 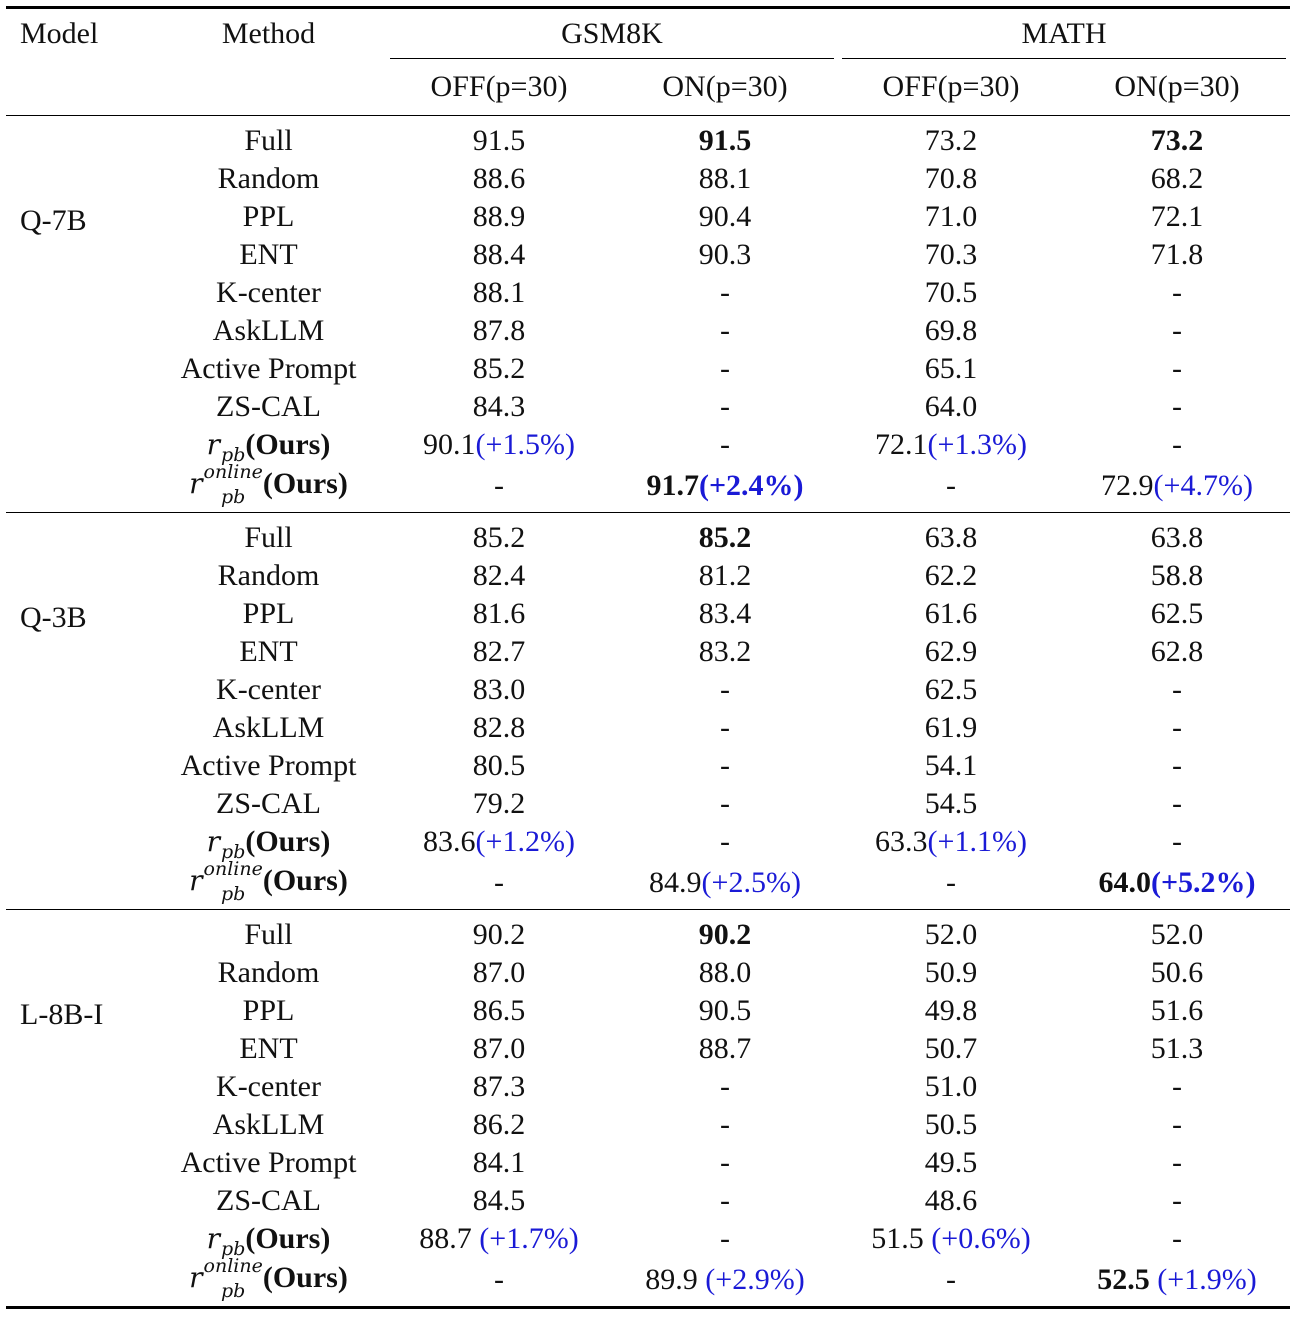 What do you see at coordinates (1177, 217) in the screenshot?
I see `math-on-cell: 72.1` at bounding box center [1177, 217].